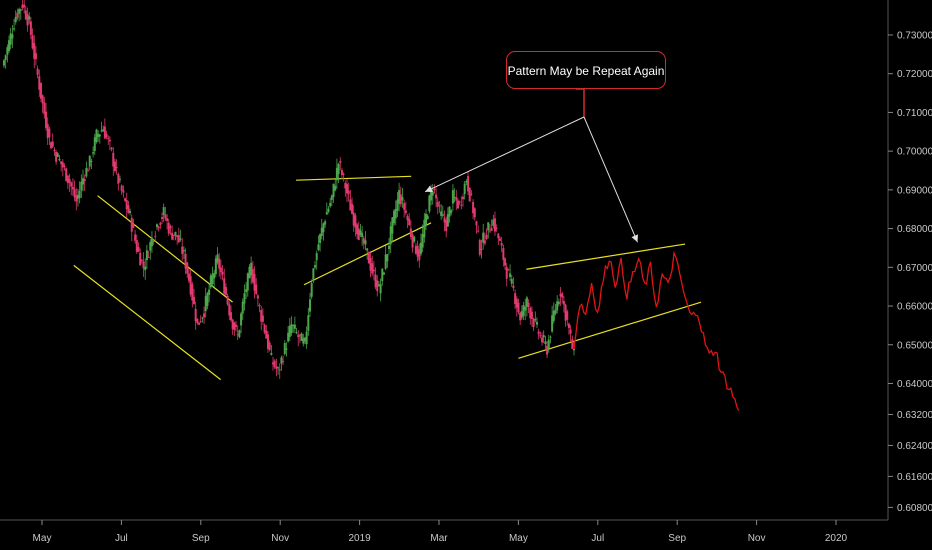 Image resolution: width=932 pixels, height=550 pixels. What do you see at coordinates (914, 345) in the screenshot?
I see `y-tick-label: 0.65000` at bounding box center [914, 345].